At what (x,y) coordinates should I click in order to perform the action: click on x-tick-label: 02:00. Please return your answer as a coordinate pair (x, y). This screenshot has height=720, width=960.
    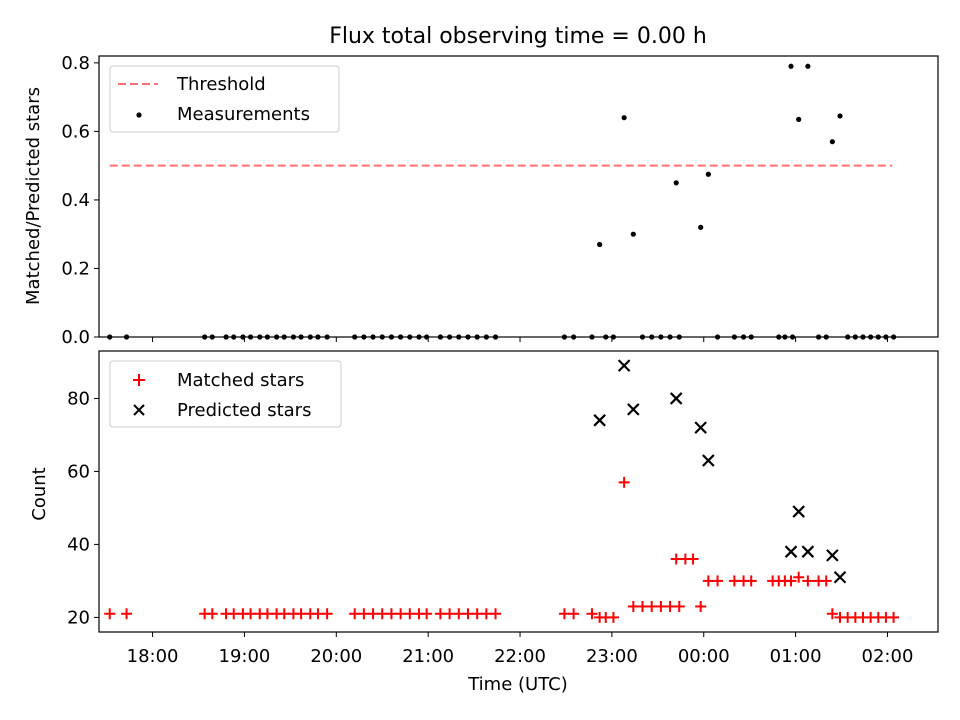
    Looking at the image, I should click on (888, 656).